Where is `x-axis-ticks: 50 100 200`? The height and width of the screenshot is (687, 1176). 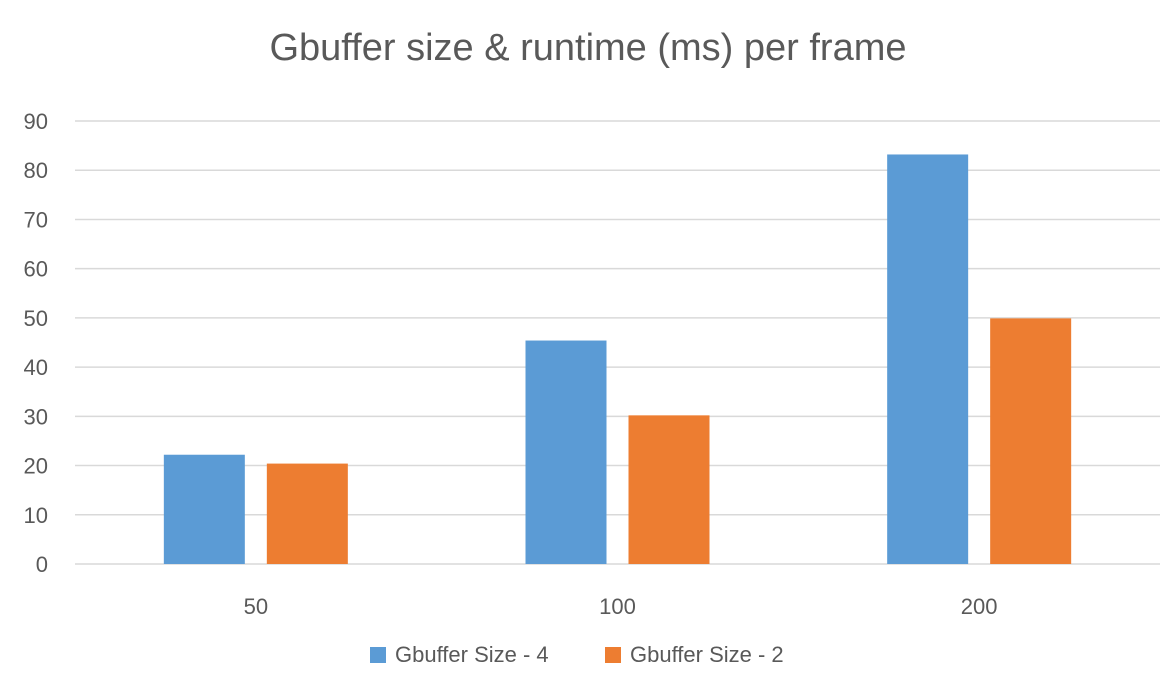 x-axis-ticks: 50 100 200 is located at coordinates (621, 606).